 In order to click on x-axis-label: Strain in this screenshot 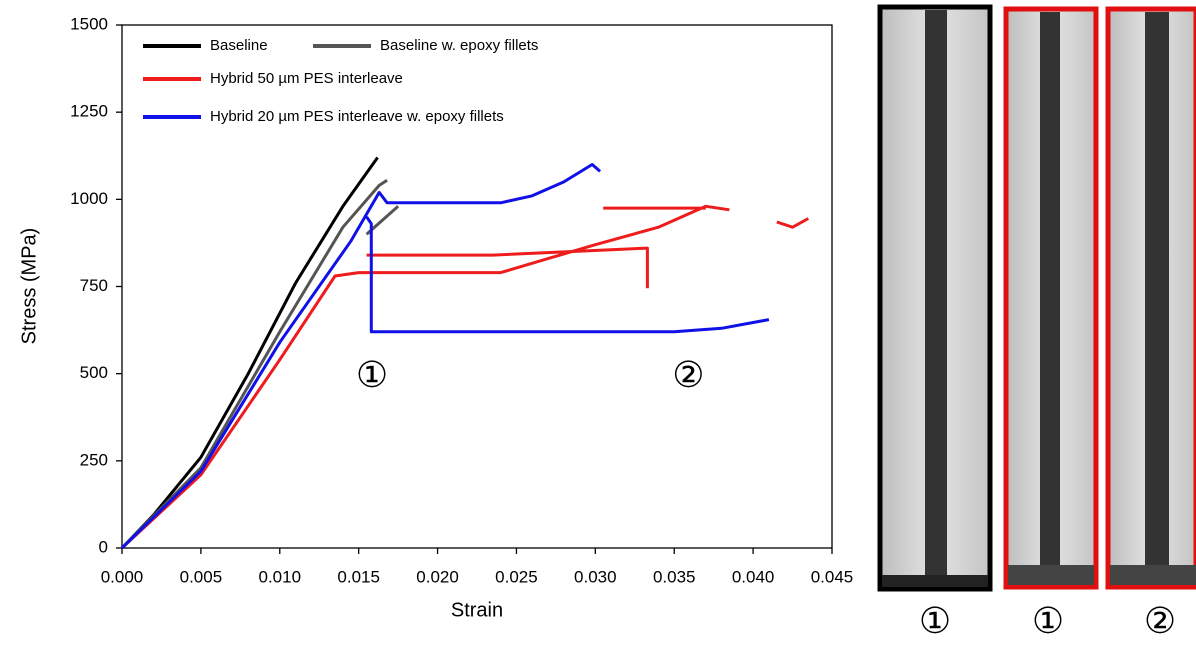, I will do `click(477, 610)`.